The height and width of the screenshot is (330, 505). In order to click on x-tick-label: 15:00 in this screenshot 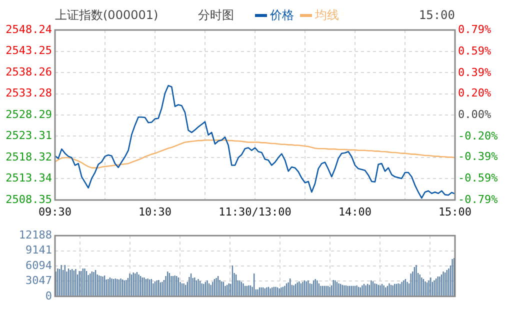, I will do `click(455, 211)`.